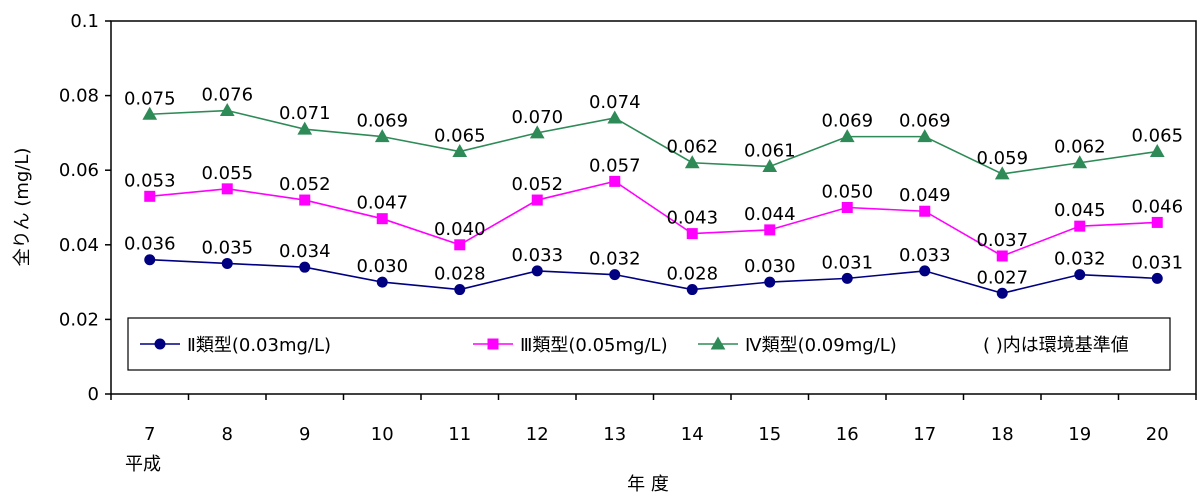  I want to click on y-tick-label: 0.08, so click(79, 96).